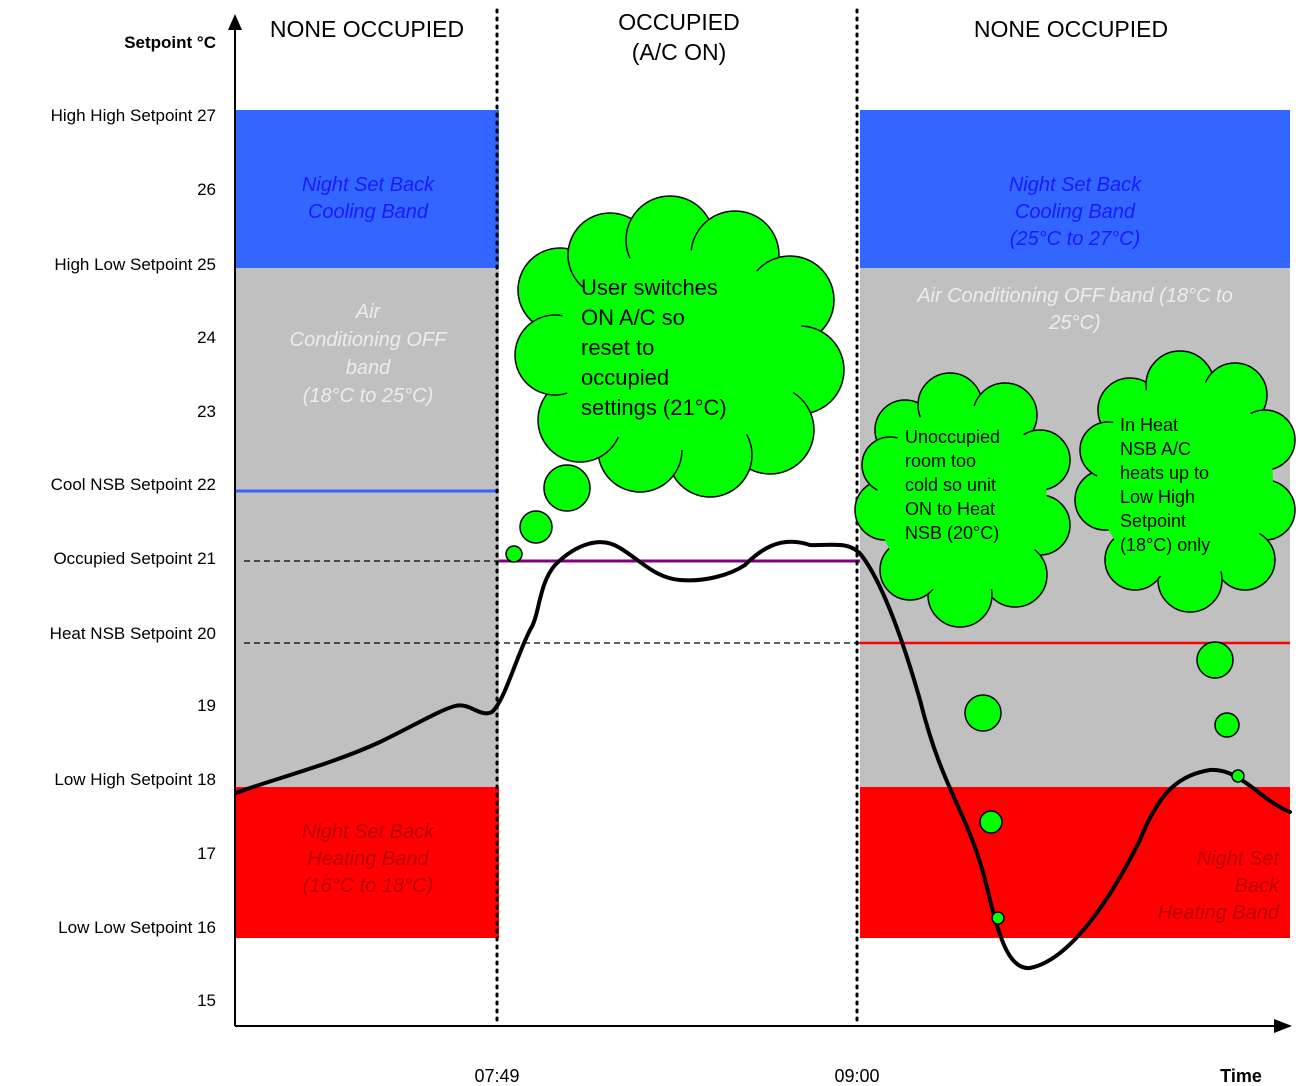  What do you see at coordinates (368, 886) in the screenshot?
I see `left-heating-line3: (16°C to 18°C)` at bounding box center [368, 886].